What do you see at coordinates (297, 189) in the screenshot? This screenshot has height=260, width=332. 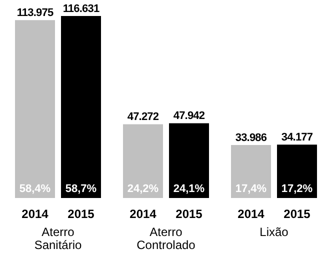 I see `annotation: 17,2%` at bounding box center [297, 189].